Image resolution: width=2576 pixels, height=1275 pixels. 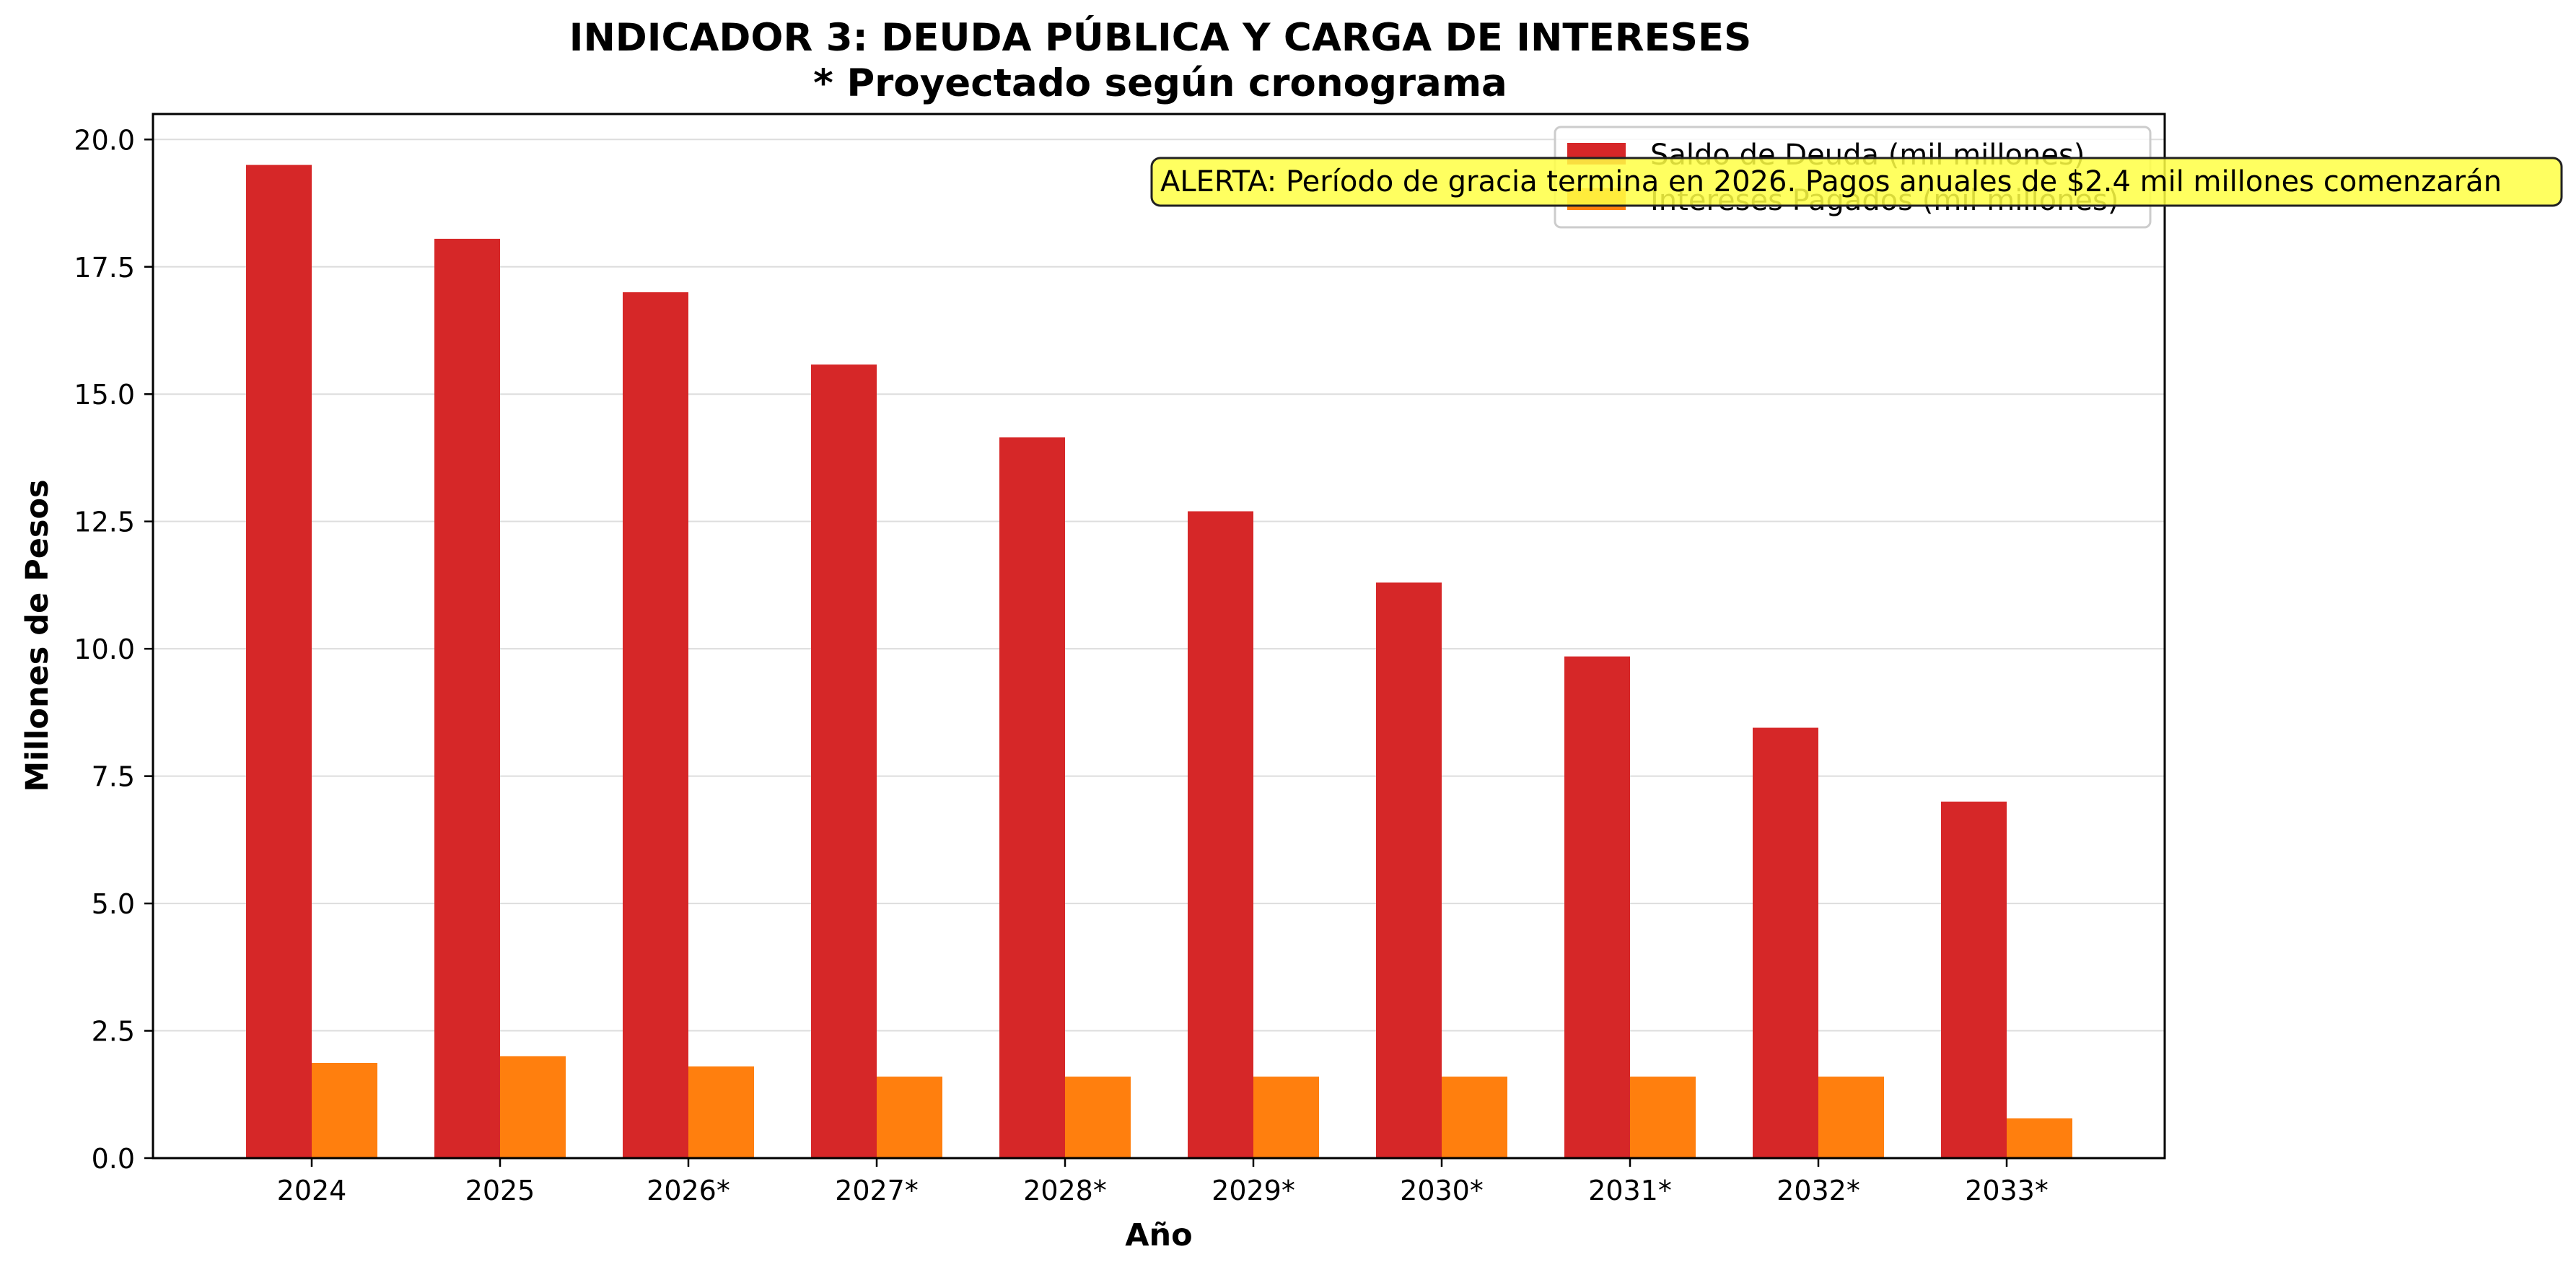 I want to click on y-tick-label: 7.5, so click(x=113, y=777).